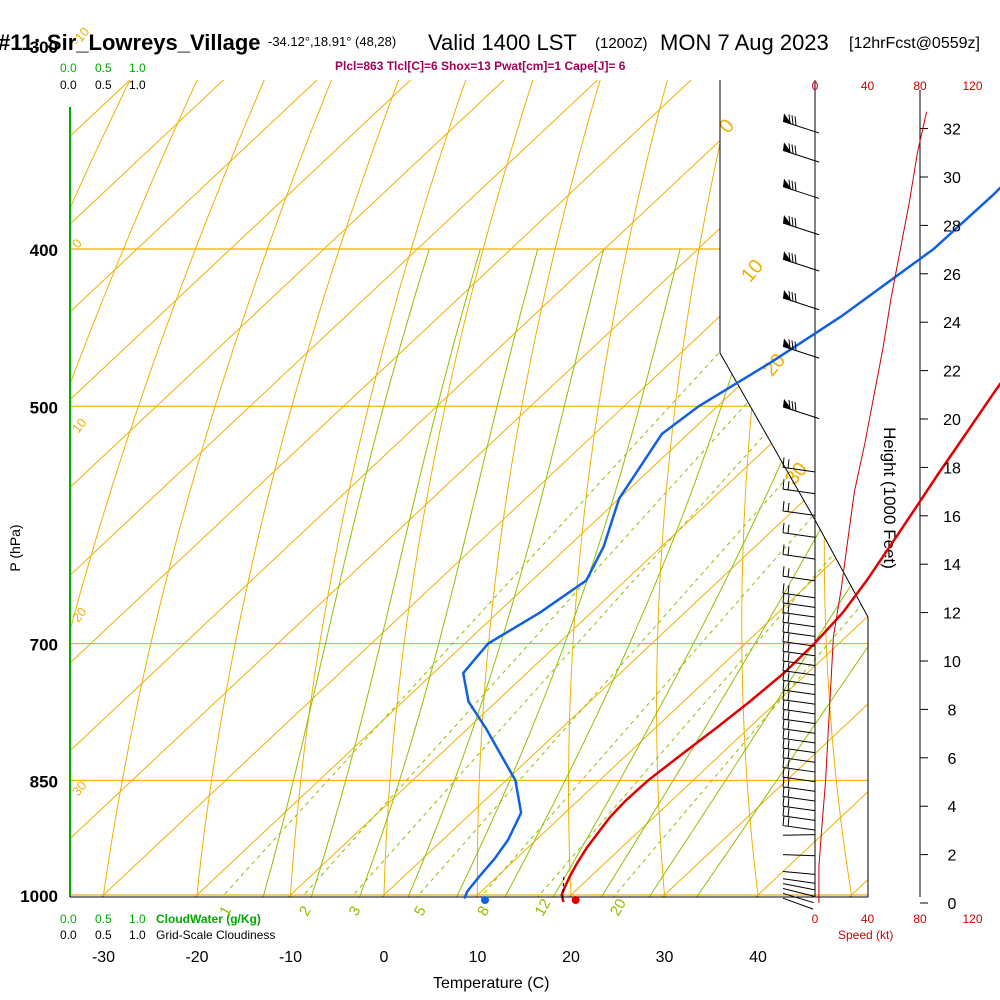 This screenshot has width=1000, height=1000. Describe the element at coordinates (44, 645) in the screenshot. I see `pressure-tick-700: 700` at that location.